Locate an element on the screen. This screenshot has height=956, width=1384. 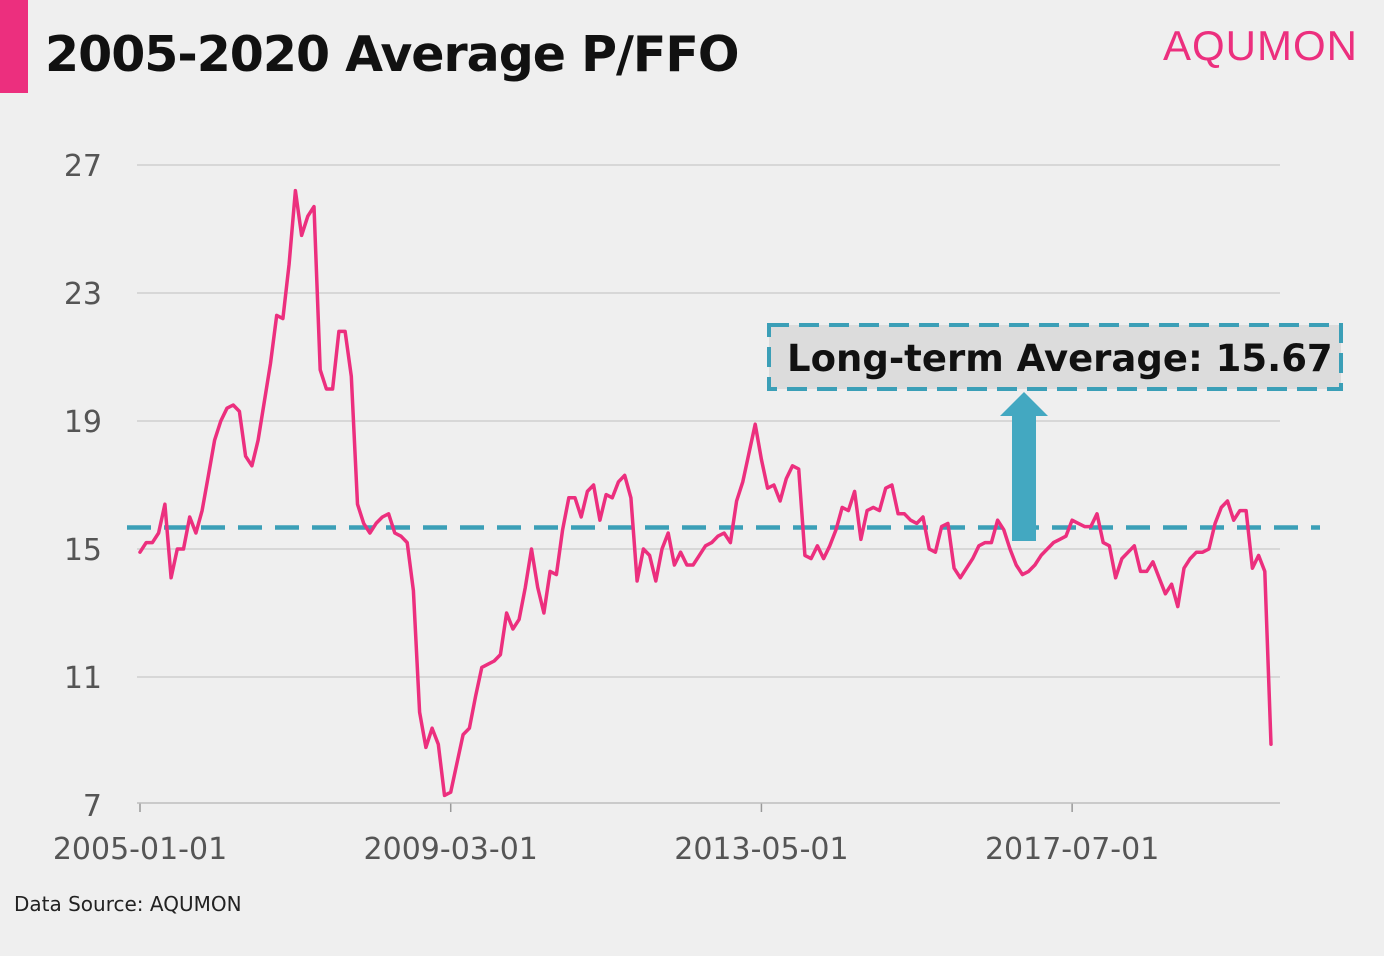
x-tick-label: 2009-03-01 is located at coordinates (451, 849).